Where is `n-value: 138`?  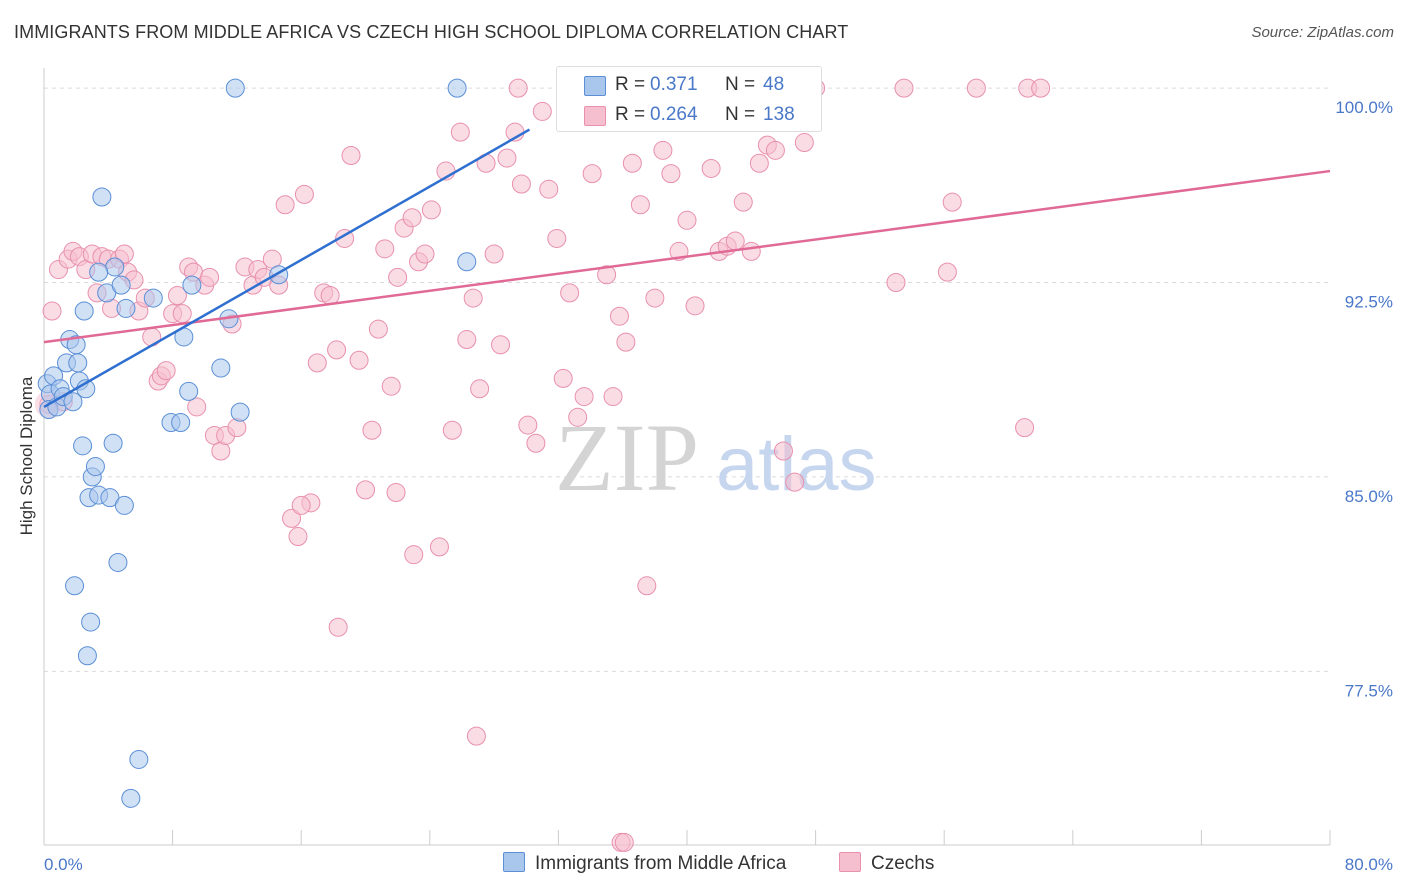
n-value: 138 is located at coordinates (779, 114).